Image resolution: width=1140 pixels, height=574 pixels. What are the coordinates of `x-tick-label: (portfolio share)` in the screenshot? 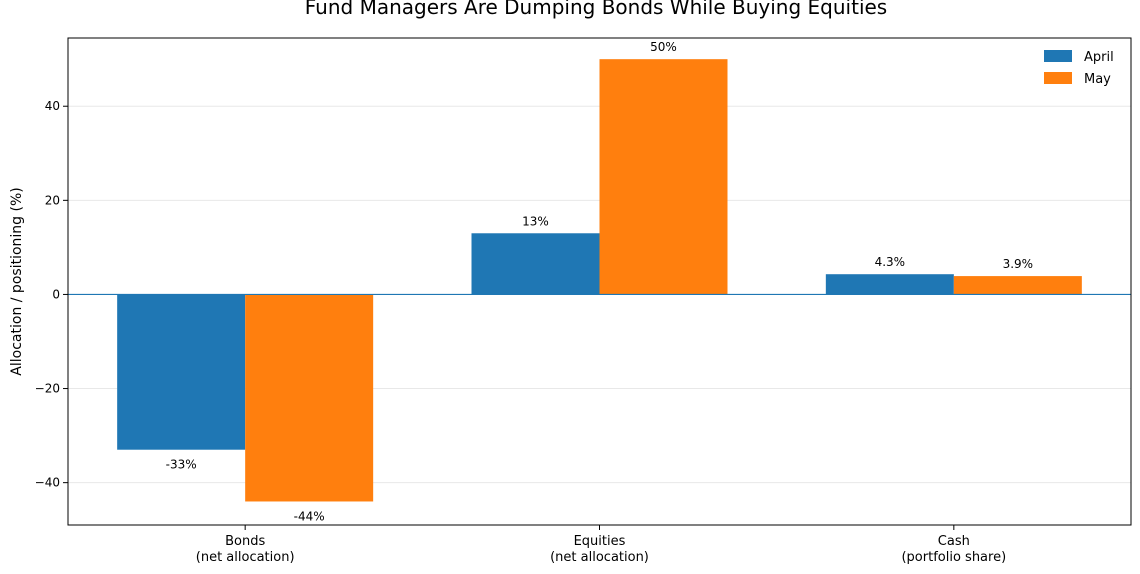 It's located at (953, 557).